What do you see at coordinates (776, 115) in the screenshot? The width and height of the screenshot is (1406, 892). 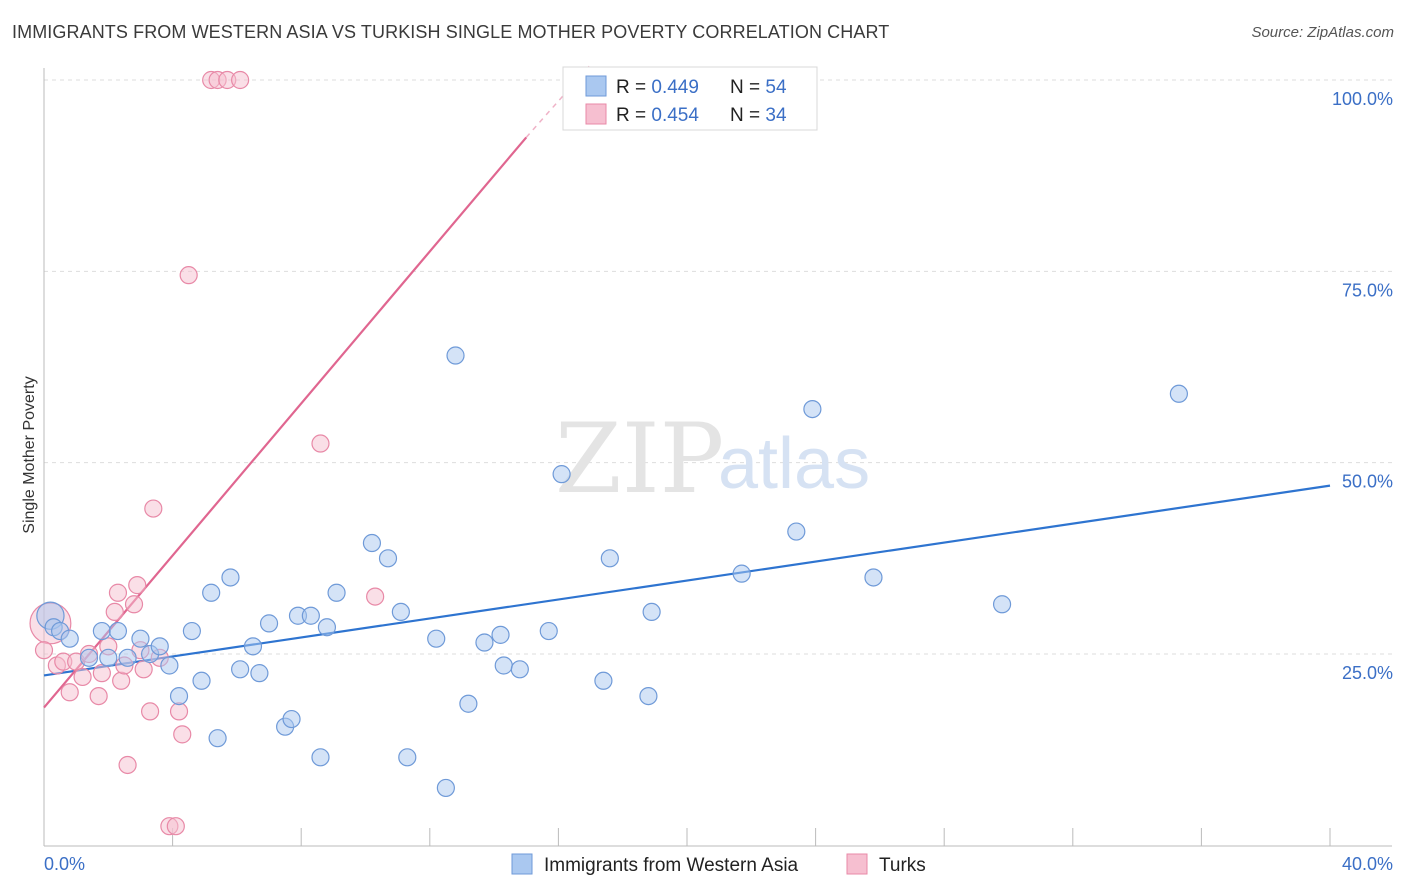 I see `legend-n-value-2: 34` at bounding box center [776, 115].